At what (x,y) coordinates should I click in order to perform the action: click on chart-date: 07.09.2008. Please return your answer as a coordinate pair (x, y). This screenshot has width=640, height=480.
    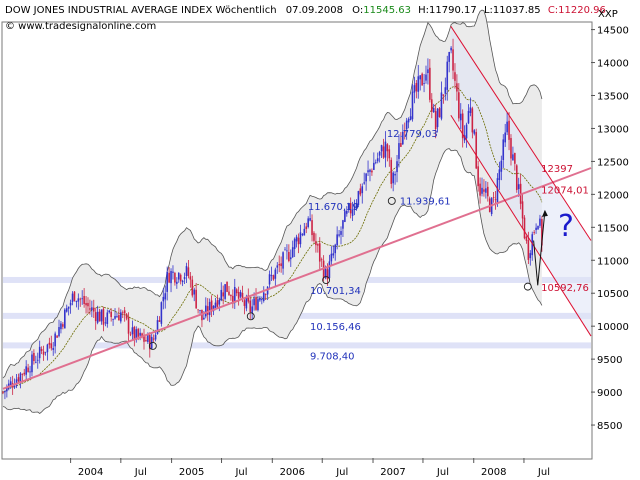
    Looking at the image, I should click on (314, 10).